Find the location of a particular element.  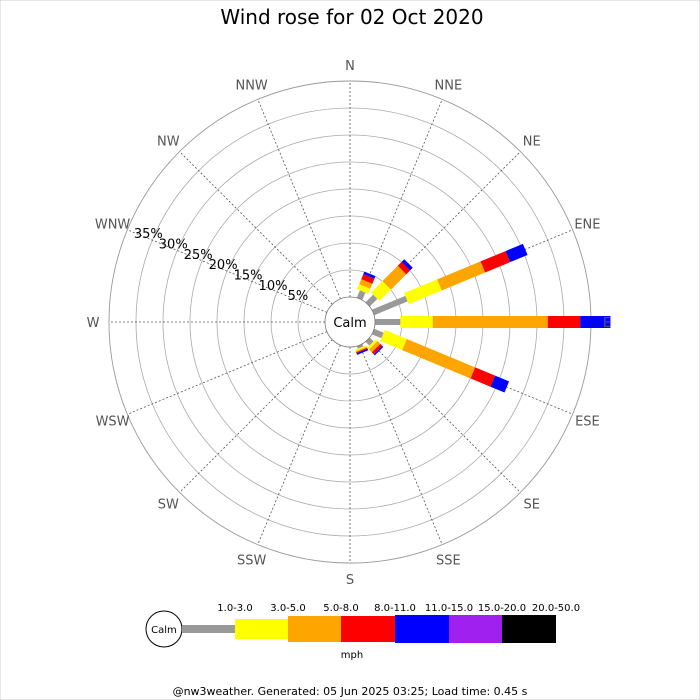

wind-bar-ese is located at coordinates (440, 360).